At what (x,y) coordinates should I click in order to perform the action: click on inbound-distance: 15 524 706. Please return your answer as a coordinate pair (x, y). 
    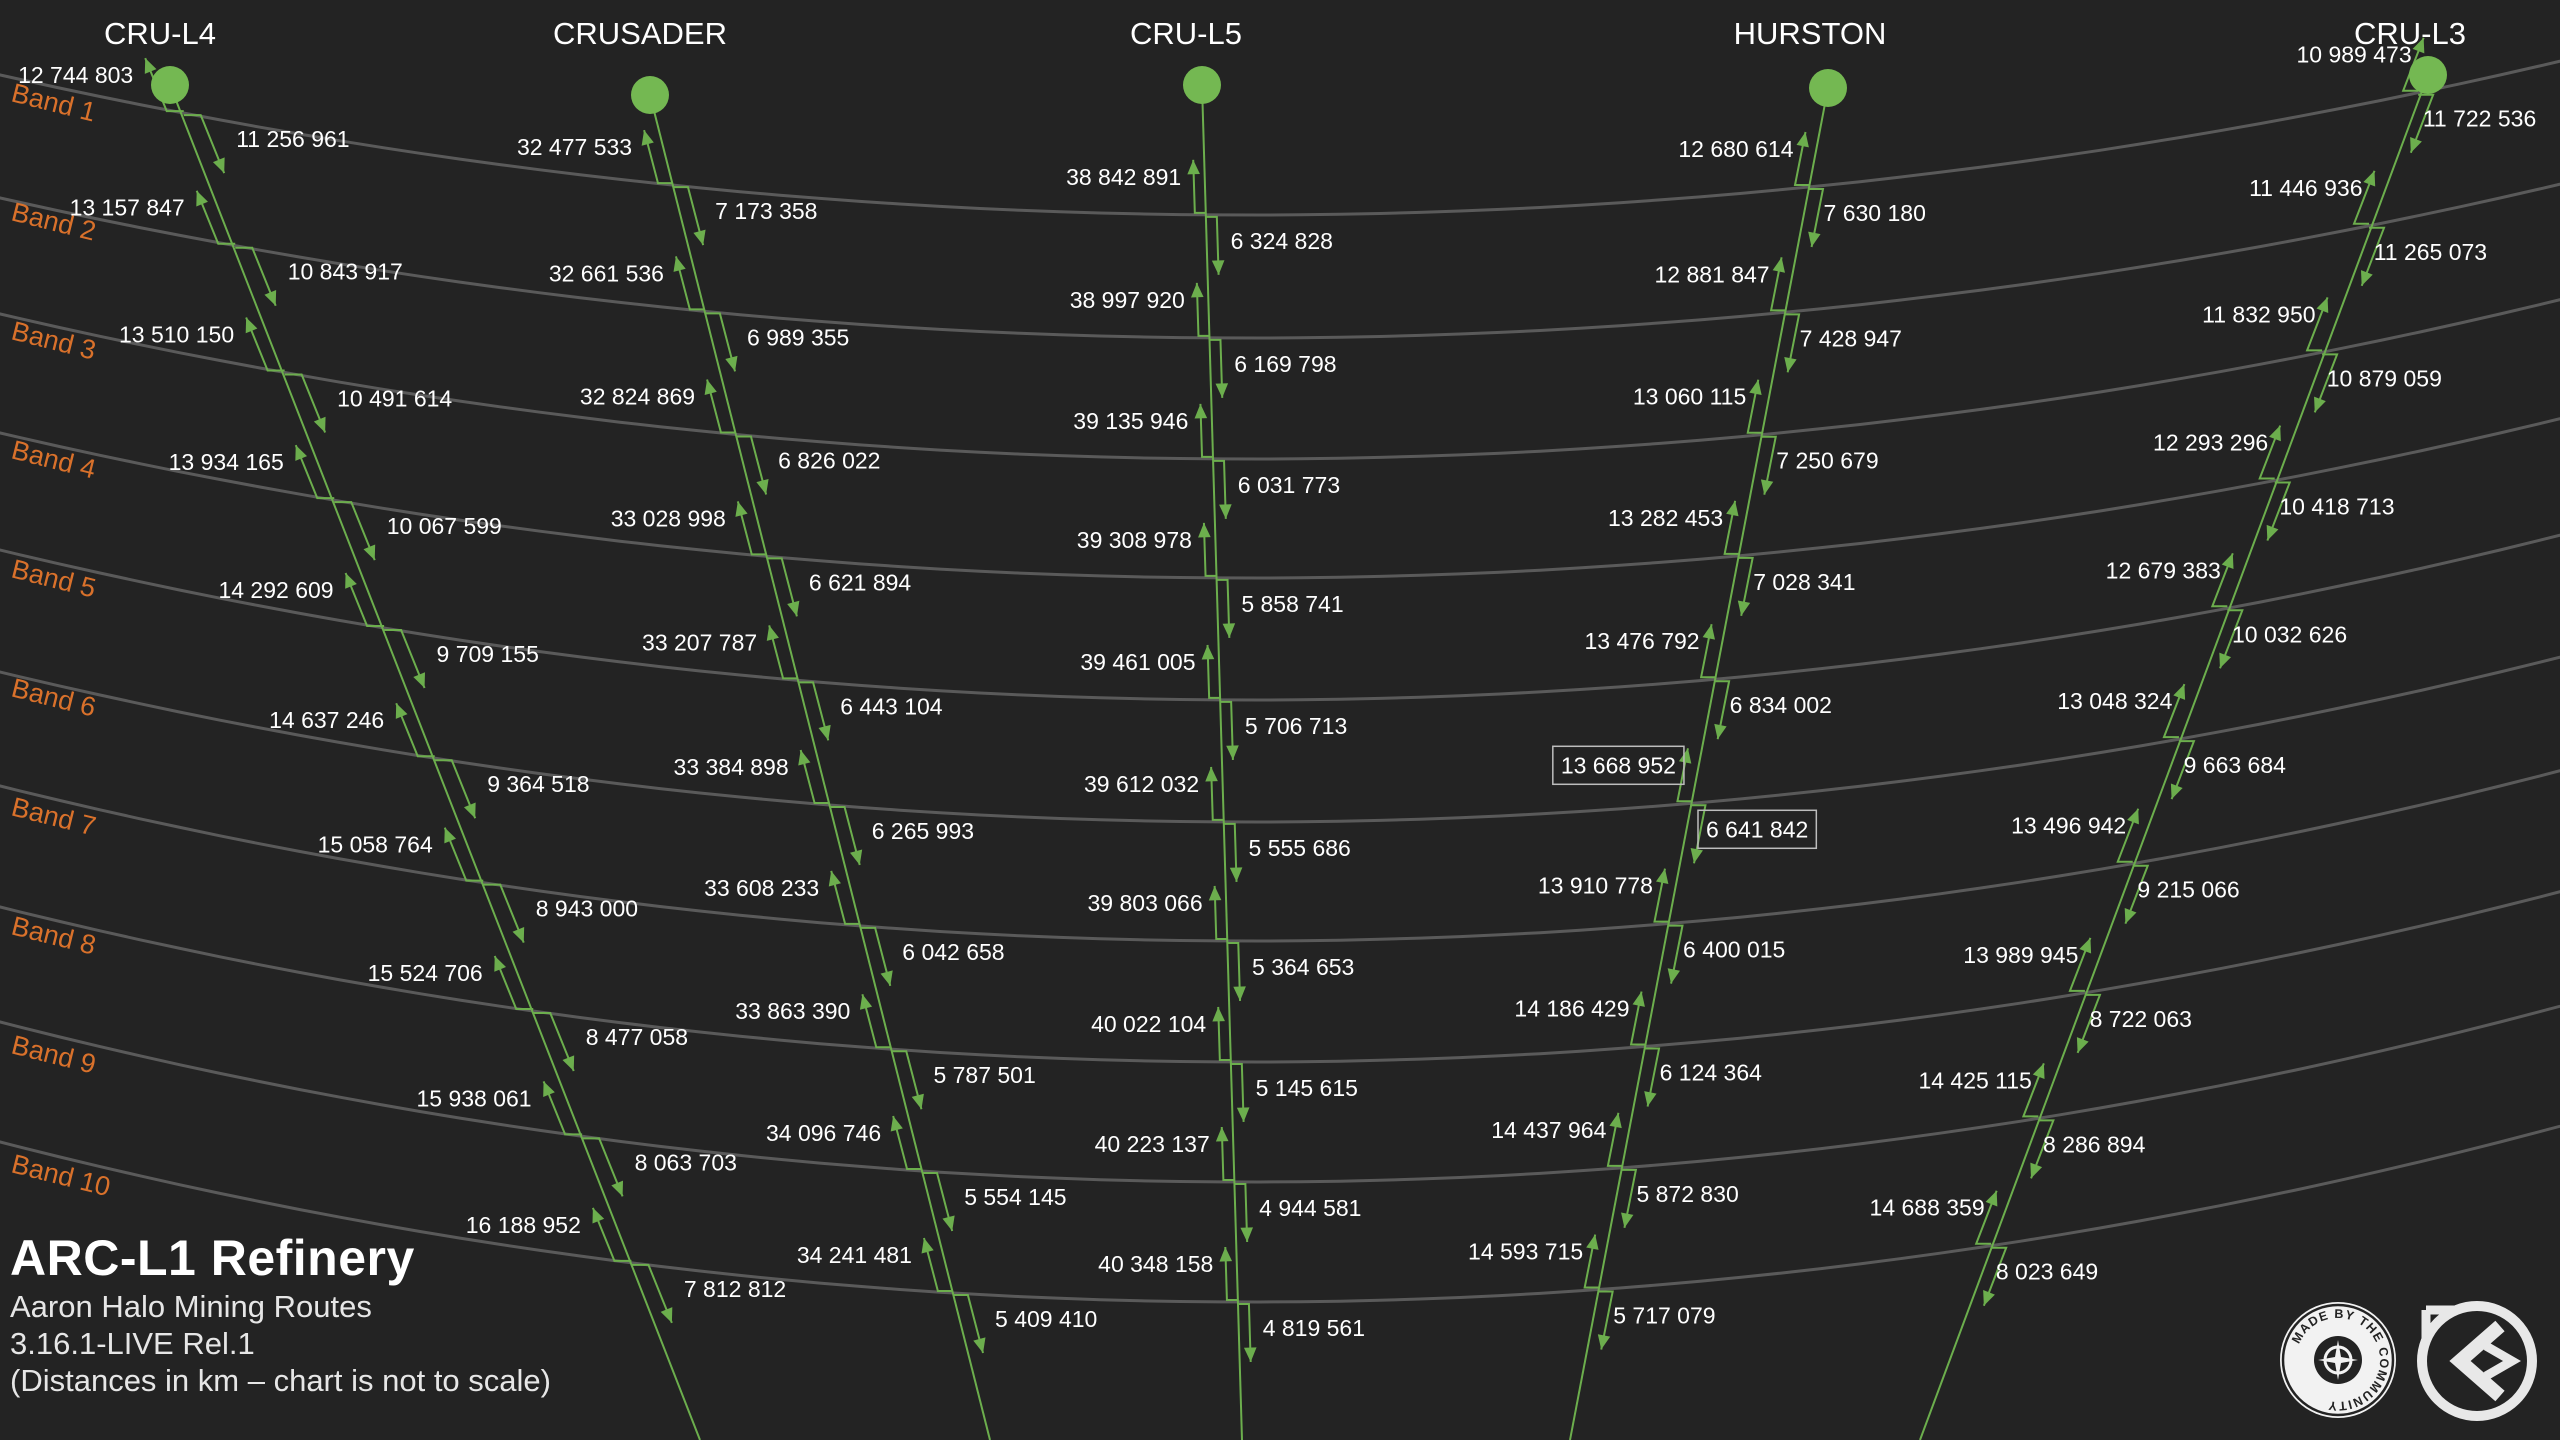
    Looking at the image, I should click on (425, 973).